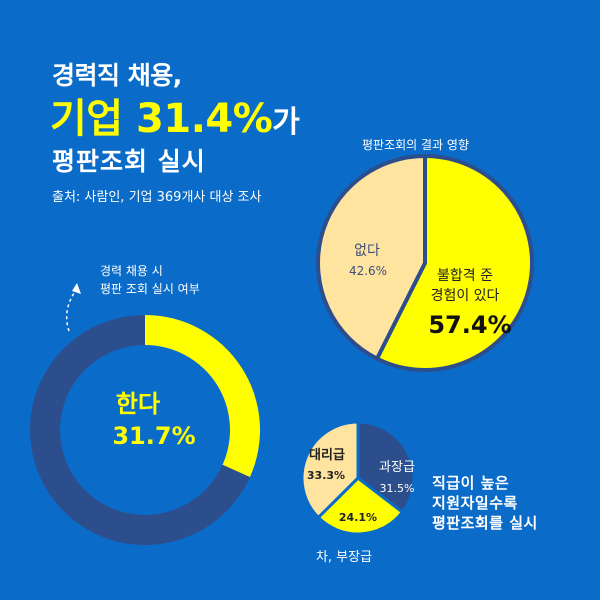 This screenshot has width=600, height=600. I want to click on slice-assistant, so click(330, 469).